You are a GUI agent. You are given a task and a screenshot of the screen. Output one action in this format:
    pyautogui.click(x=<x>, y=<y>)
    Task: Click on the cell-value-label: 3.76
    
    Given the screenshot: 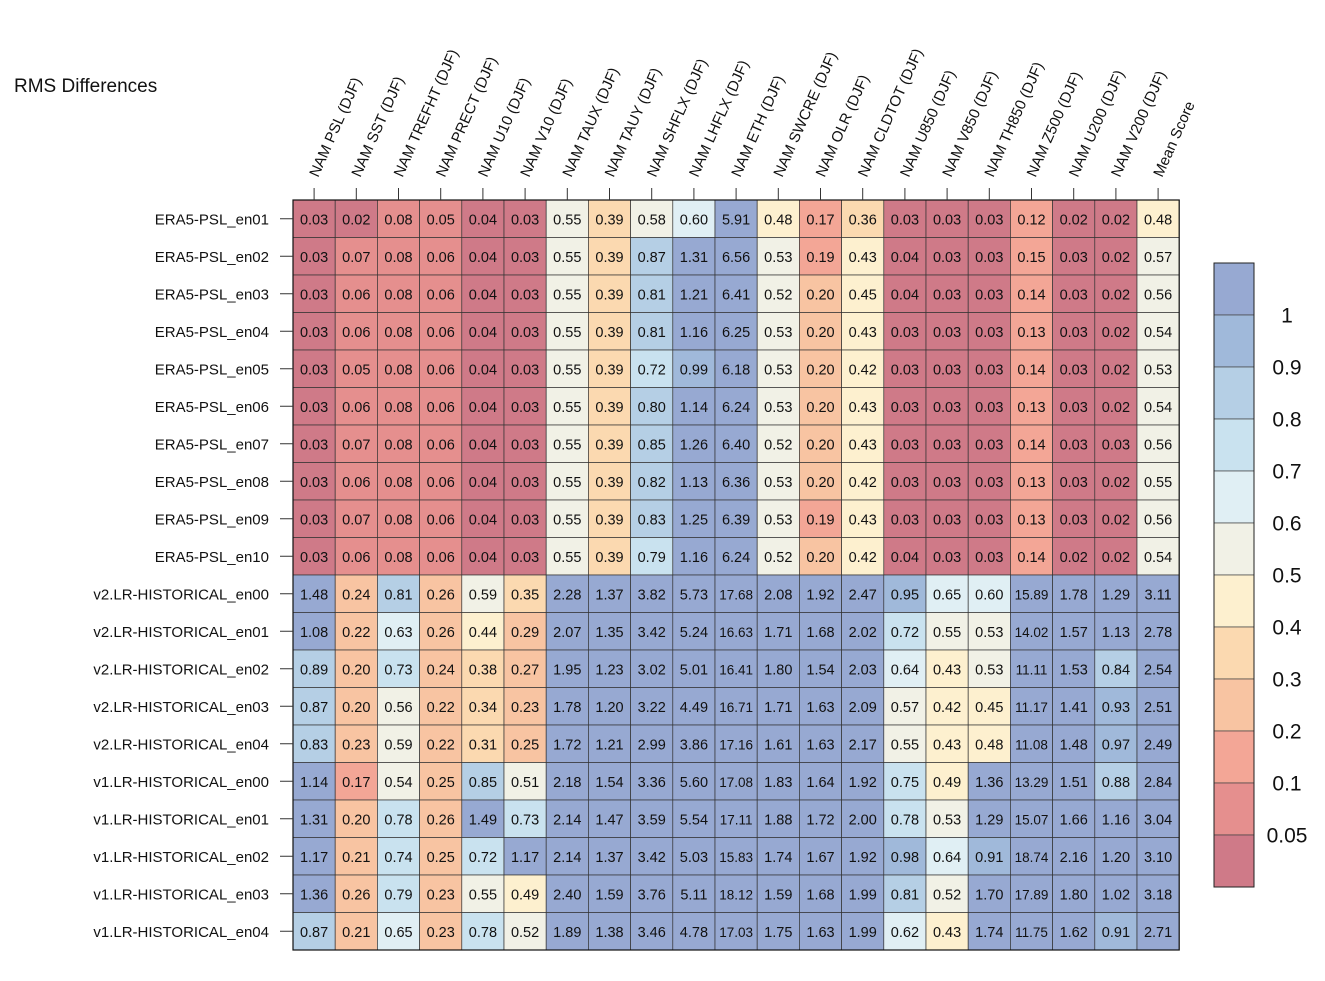 What is the action you would take?
    pyautogui.click(x=652, y=895)
    